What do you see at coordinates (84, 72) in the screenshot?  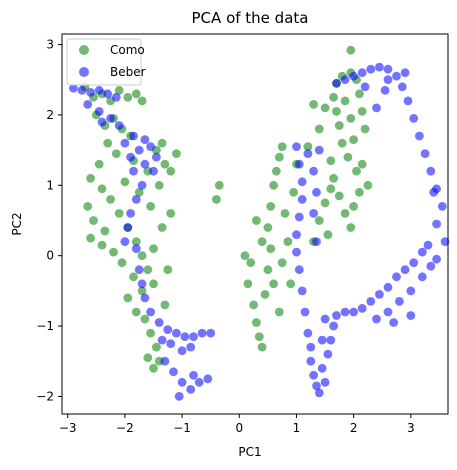 I see `legend-marker-beber` at bounding box center [84, 72].